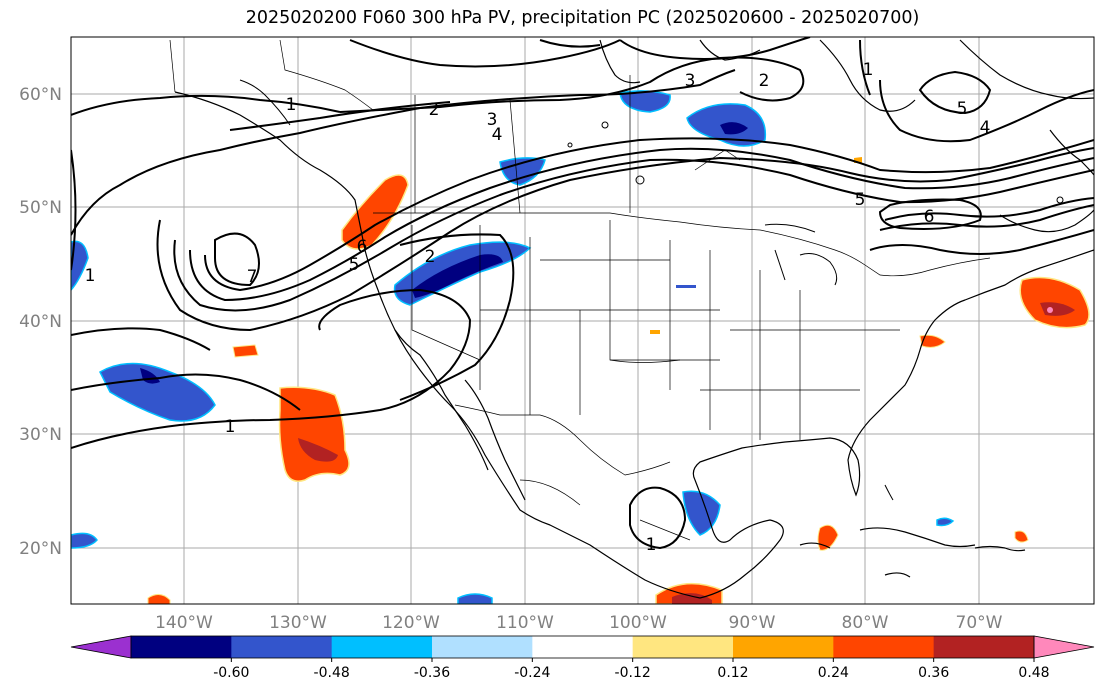  Describe the element at coordinates (432, 673) in the screenshot. I see `colorbar-tick-label: -0.36` at that location.